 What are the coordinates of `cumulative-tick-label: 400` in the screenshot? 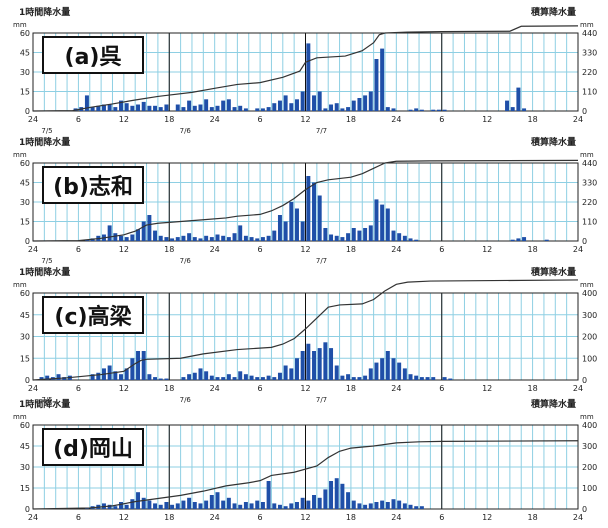 It's located at (589, 425).